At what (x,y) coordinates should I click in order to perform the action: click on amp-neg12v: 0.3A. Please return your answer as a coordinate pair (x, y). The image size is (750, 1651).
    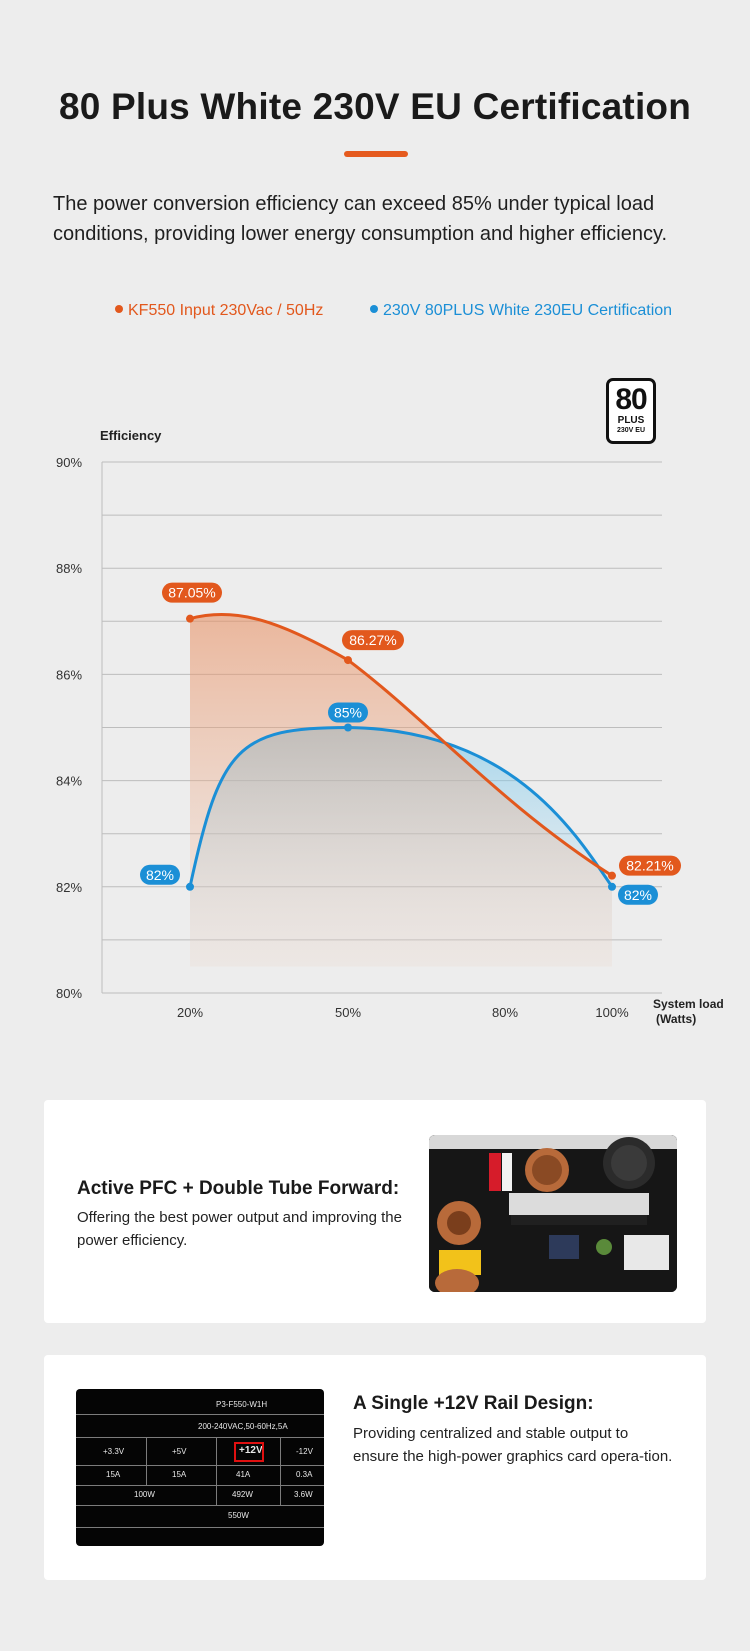
    Looking at the image, I should click on (304, 1474).